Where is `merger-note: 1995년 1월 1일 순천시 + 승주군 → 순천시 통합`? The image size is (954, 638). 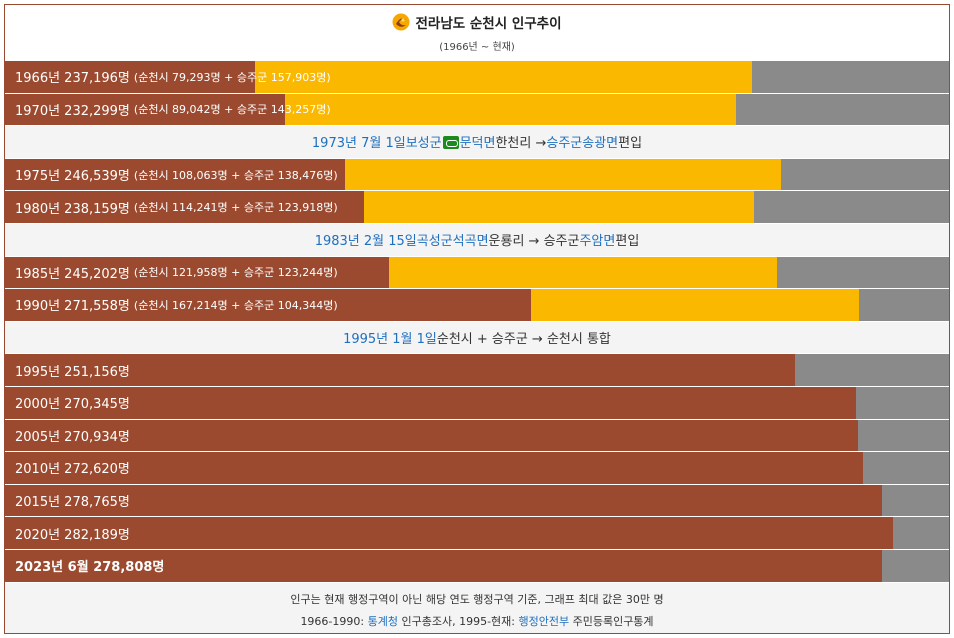 merger-note: 1995년 1월 1일 순천시 + 승주군 → 순천시 통합 is located at coordinates (477, 338).